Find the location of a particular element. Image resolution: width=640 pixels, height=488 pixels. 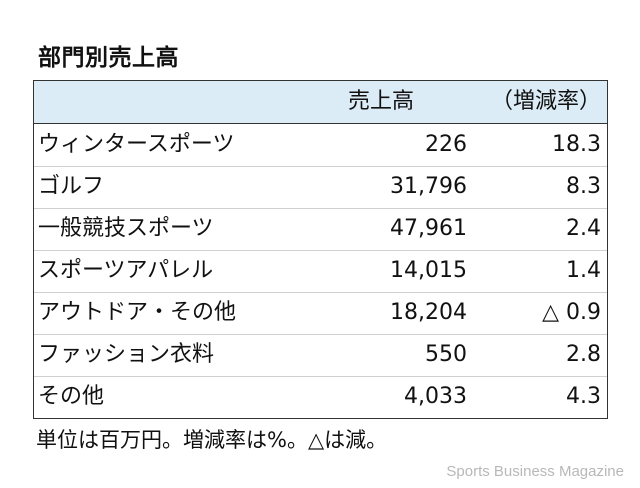

table-row: その他 4,033 4.3 is located at coordinates (320, 397).